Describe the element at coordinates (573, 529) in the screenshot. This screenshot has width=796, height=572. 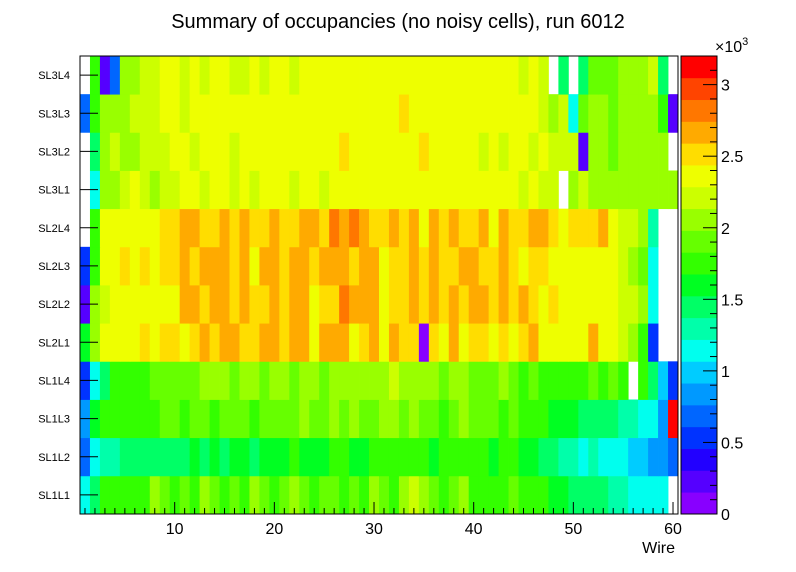
I see `x-tick-label: 50` at that location.